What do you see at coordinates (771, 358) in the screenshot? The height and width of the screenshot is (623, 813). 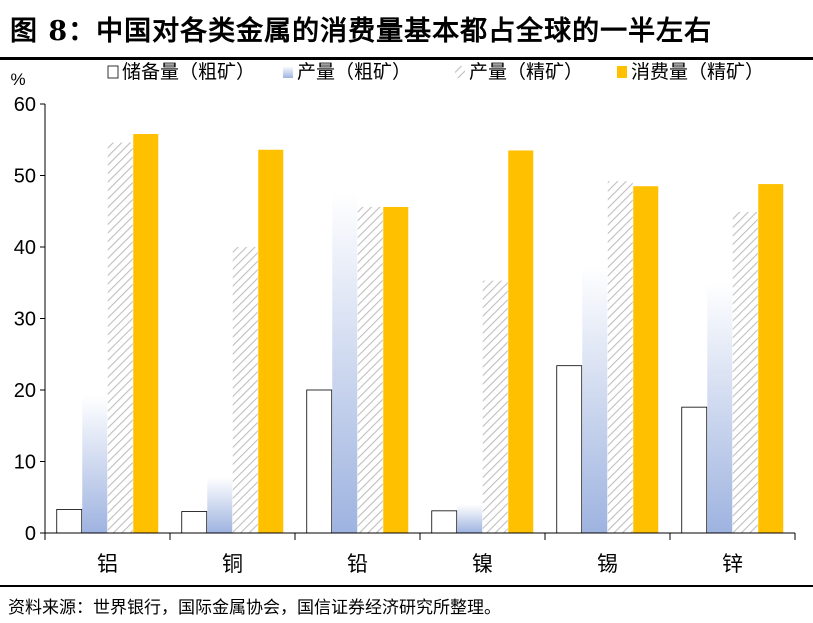 I see `bar-gold-锌` at bounding box center [771, 358].